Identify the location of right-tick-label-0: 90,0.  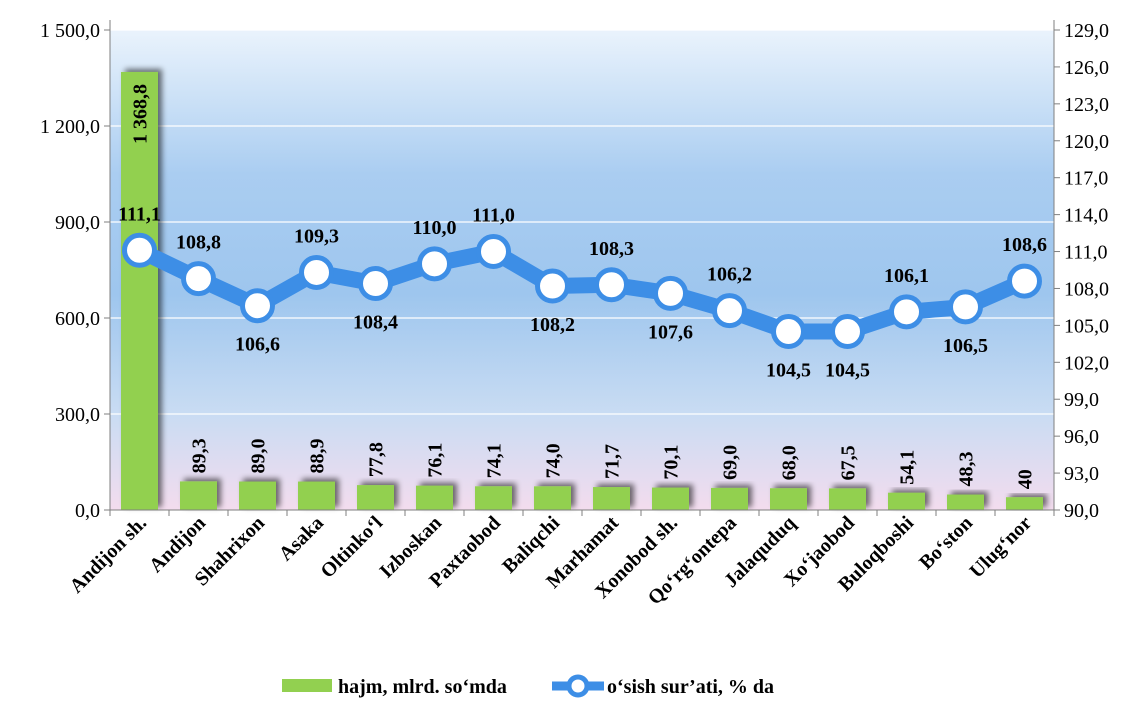
(1081, 511).